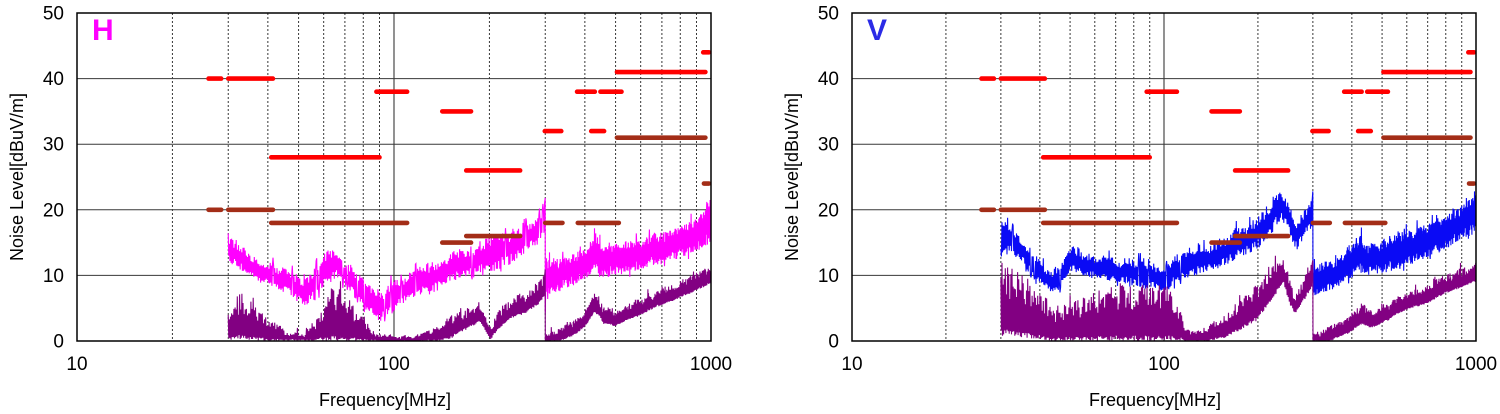 The width and height of the screenshot is (1500, 414). I want to click on chart-h-y-axis-title: Noise Level[dBuV/m], so click(17, 177).